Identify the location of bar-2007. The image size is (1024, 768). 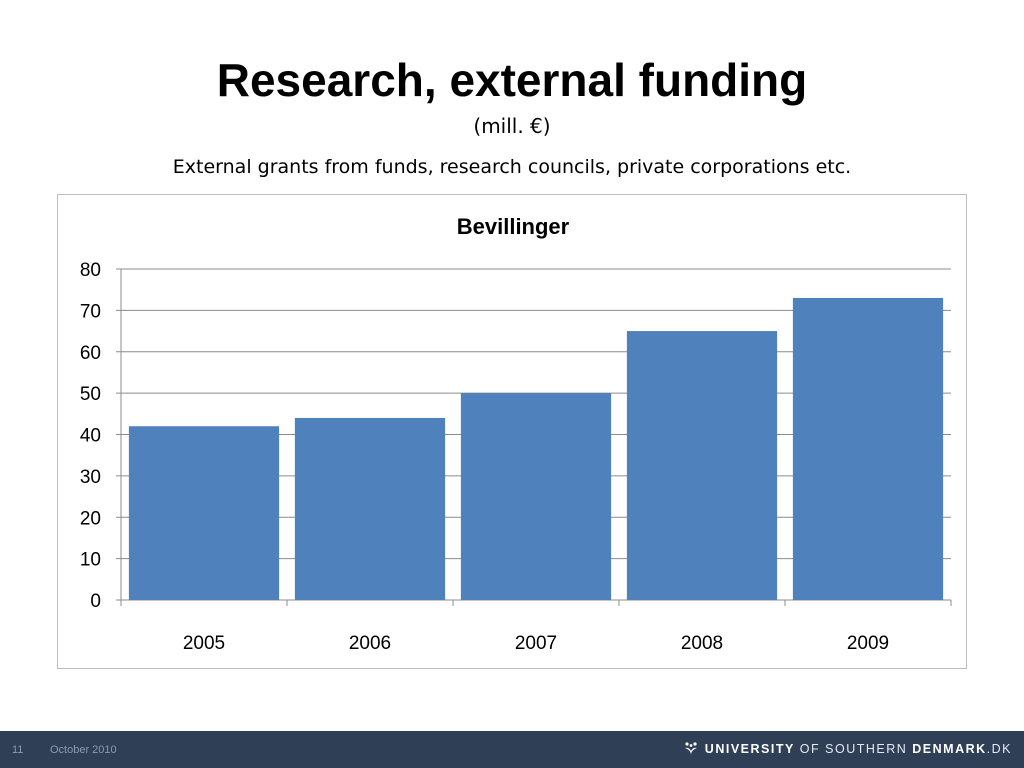
(536, 496).